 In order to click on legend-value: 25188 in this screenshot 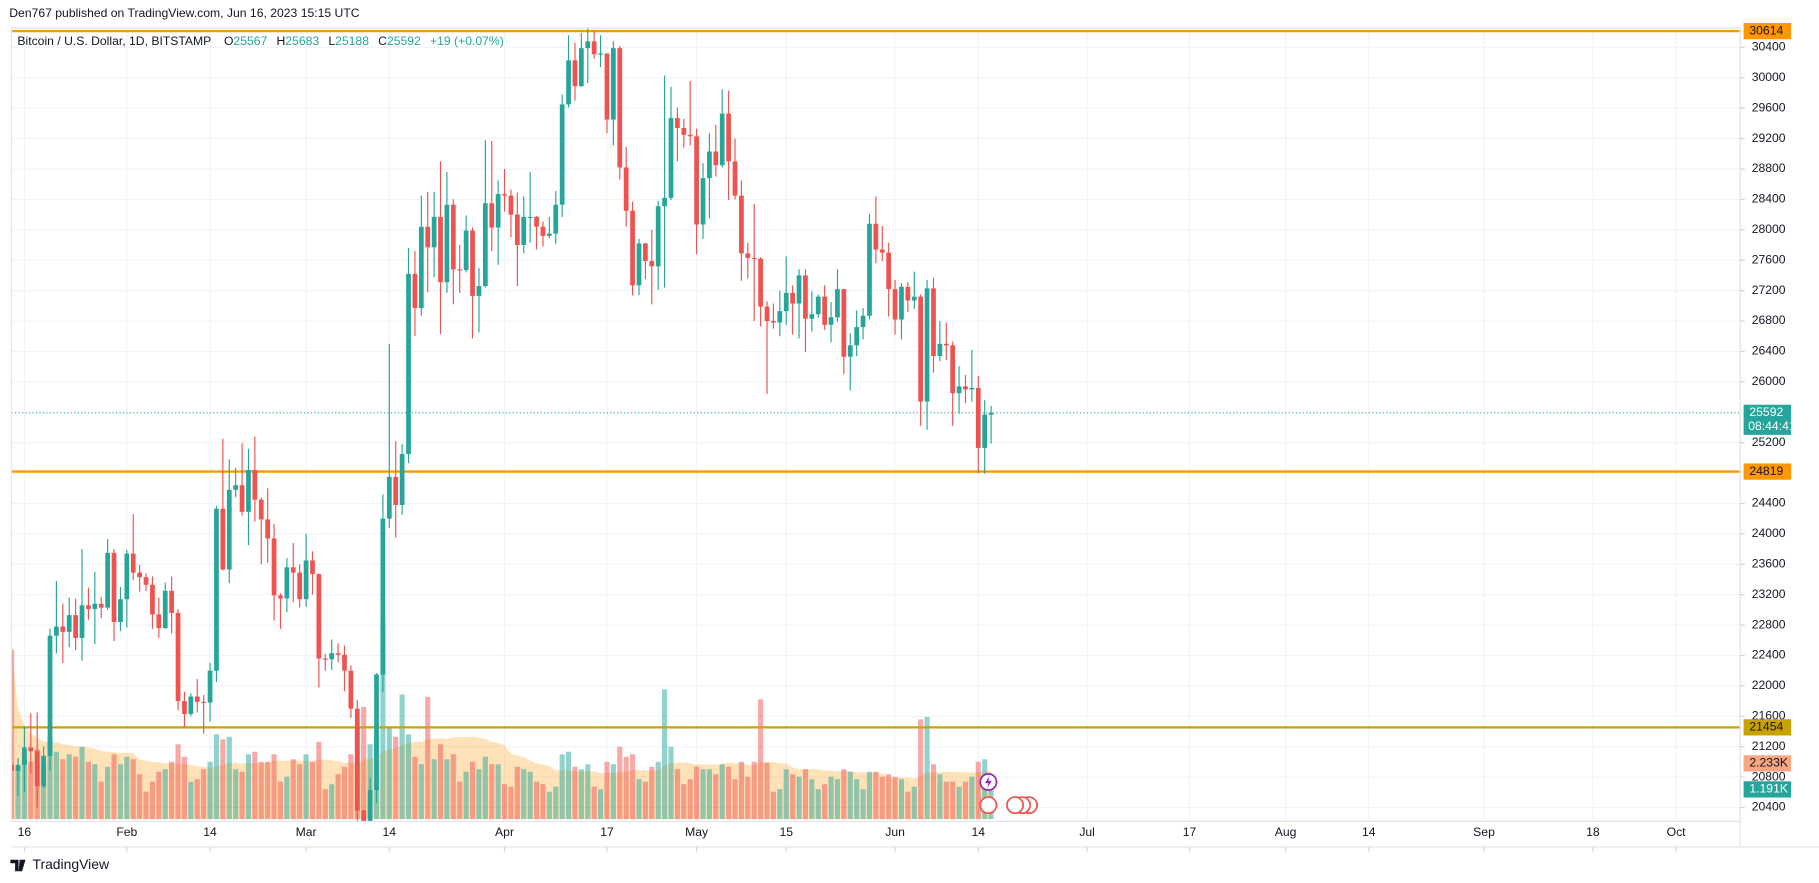, I will do `click(352, 41)`.